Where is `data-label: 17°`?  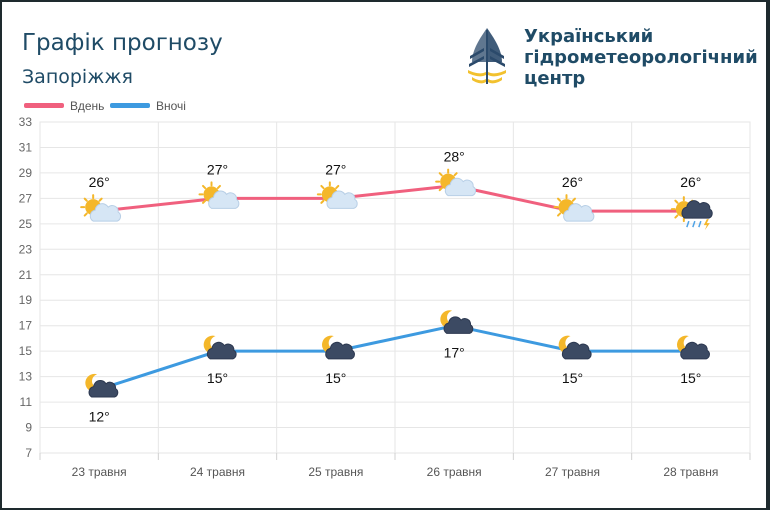 data-label: 17° is located at coordinates (454, 353).